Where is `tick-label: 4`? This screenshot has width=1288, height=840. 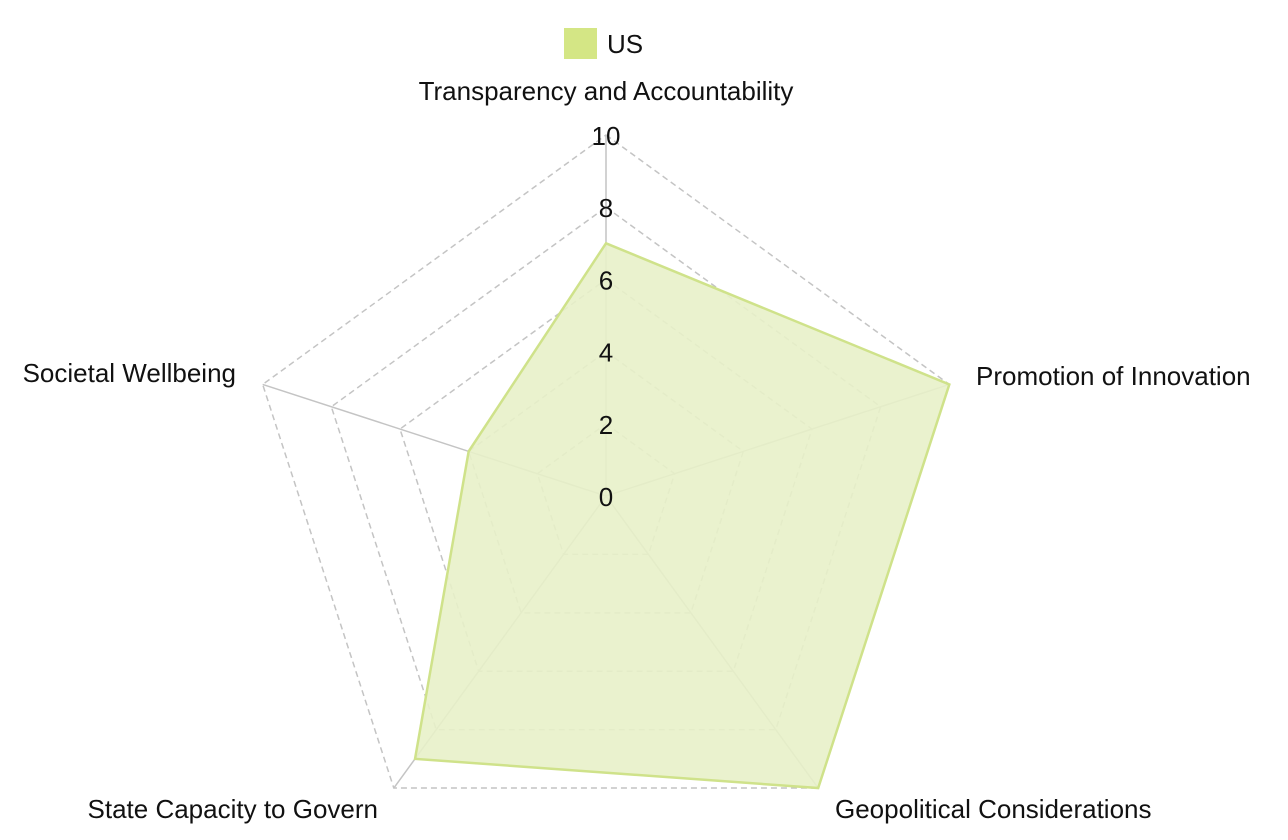 tick-label: 4 is located at coordinates (606, 353).